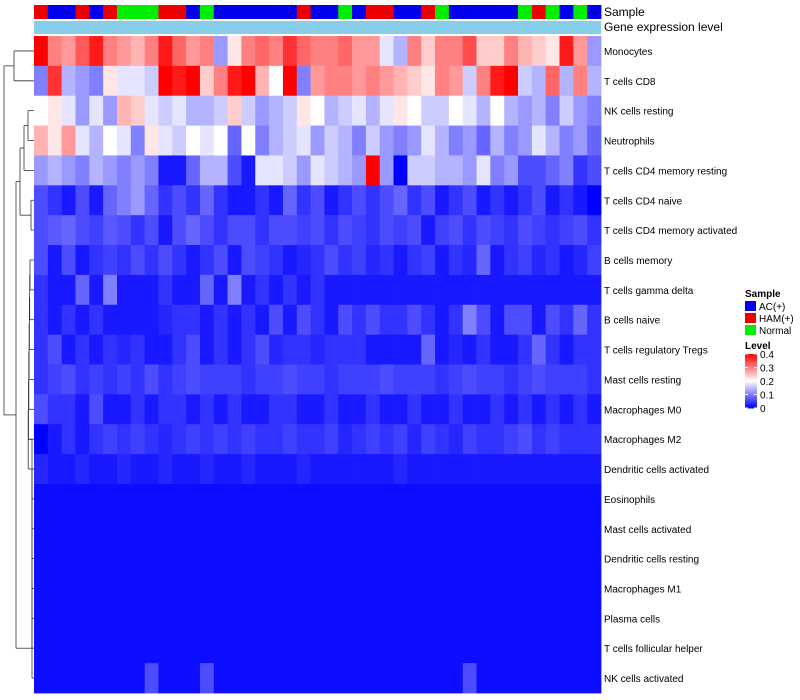  Describe the element at coordinates (767, 382) in the screenshot. I see `level-tick-label: 0.2` at that location.